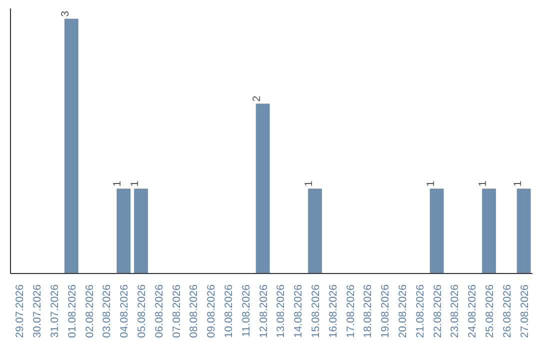  I want to click on x-tick-label: 14.08.2026, so click(298, 311).